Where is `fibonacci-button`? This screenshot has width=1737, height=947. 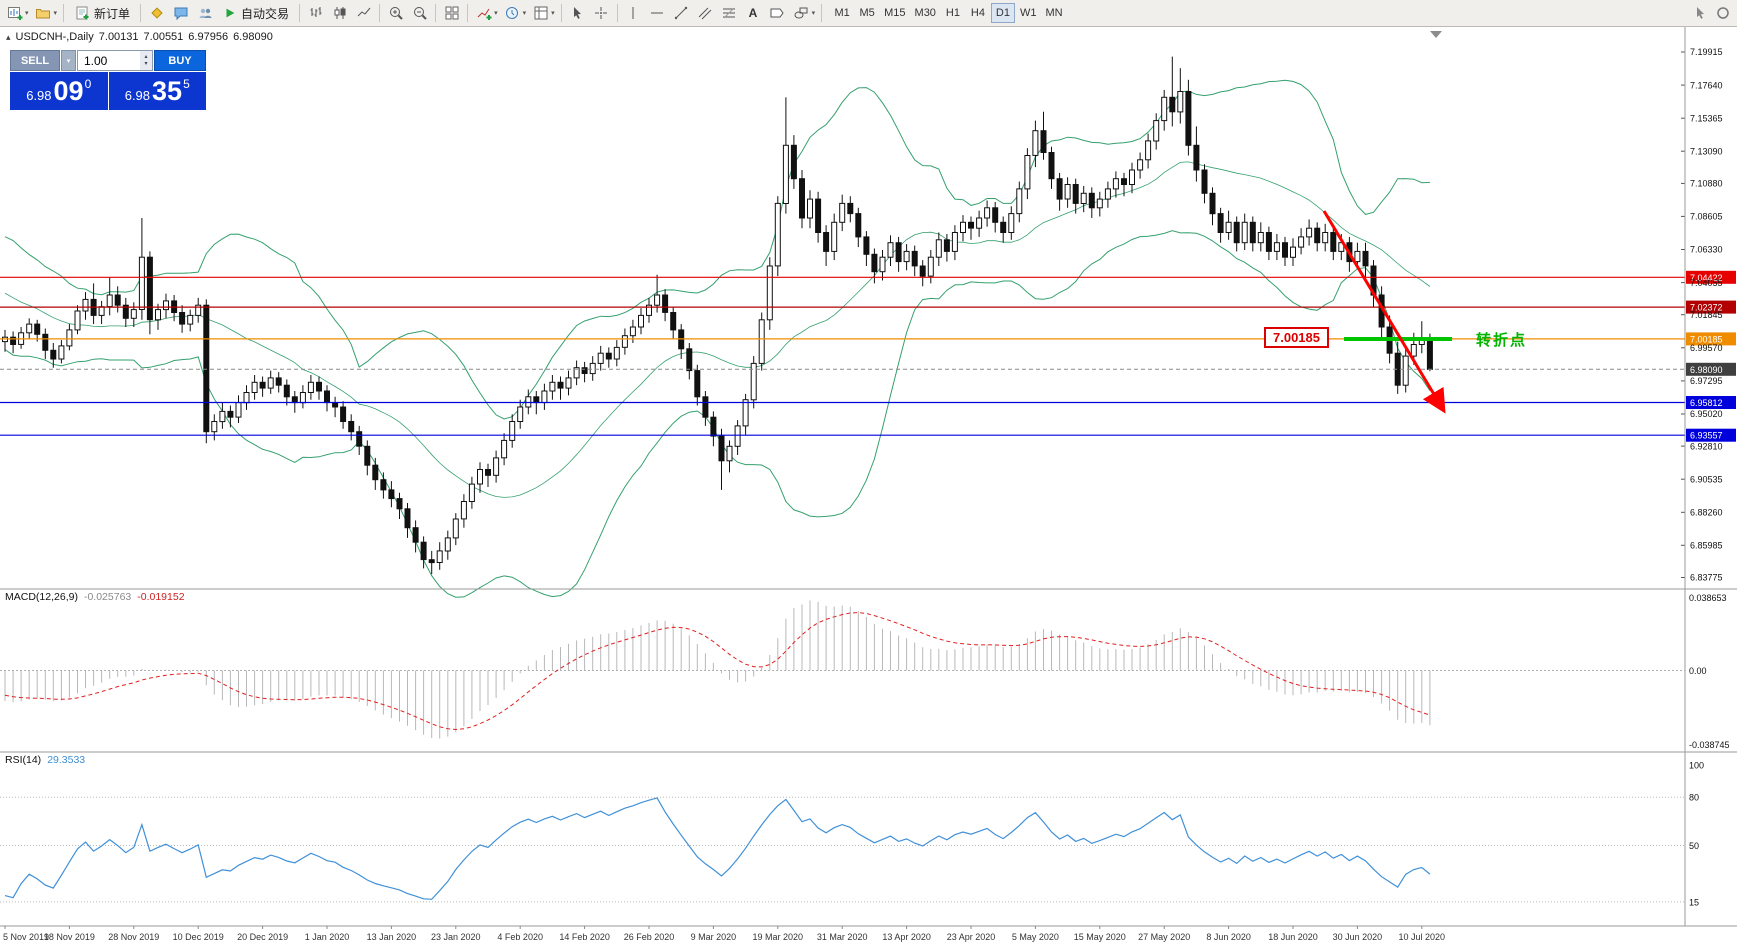
fibonacci-button is located at coordinates (729, 13).